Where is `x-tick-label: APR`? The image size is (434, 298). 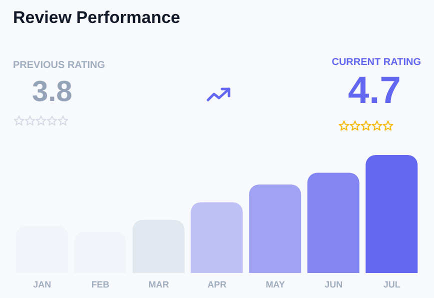 x-tick-label: APR is located at coordinates (217, 284).